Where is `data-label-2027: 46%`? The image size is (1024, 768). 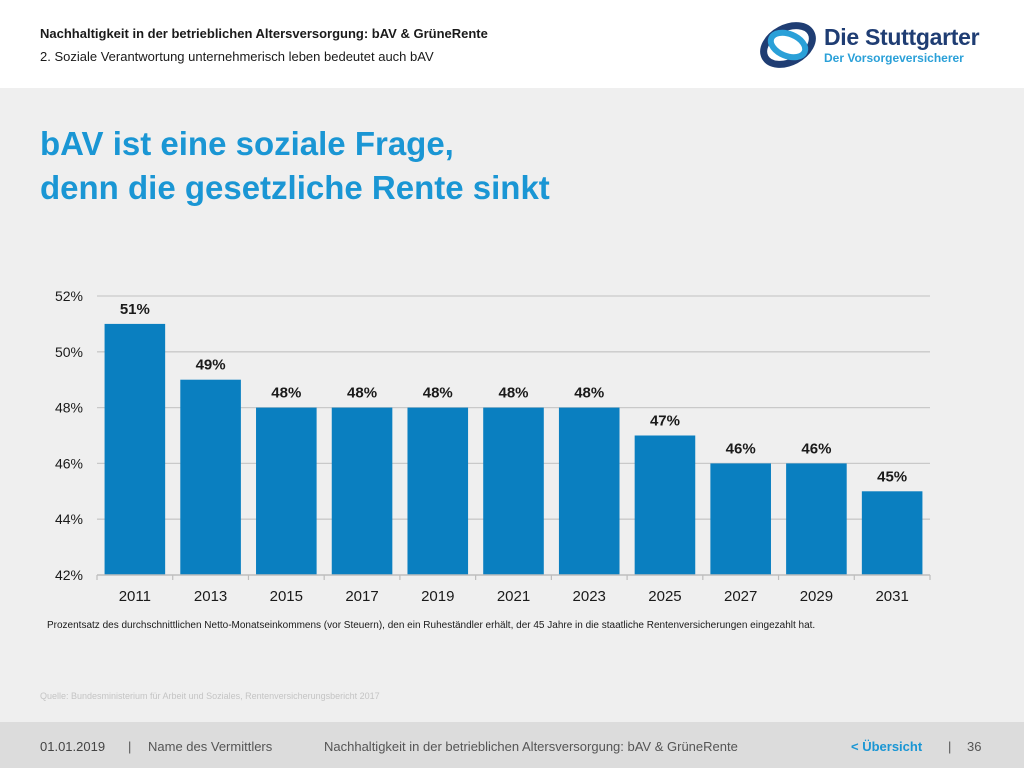 data-label-2027: 46% is located at coordinates (741, 448).